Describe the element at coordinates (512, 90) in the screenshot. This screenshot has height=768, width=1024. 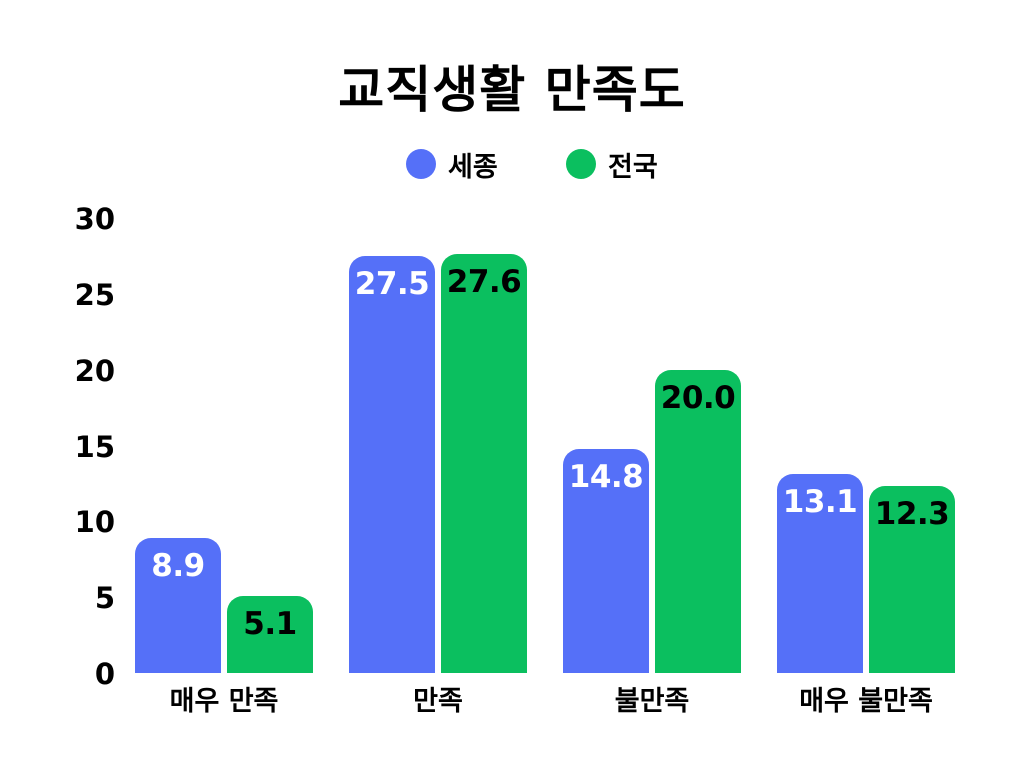
I see `chart-title: 교직생활 만족도` at that location.